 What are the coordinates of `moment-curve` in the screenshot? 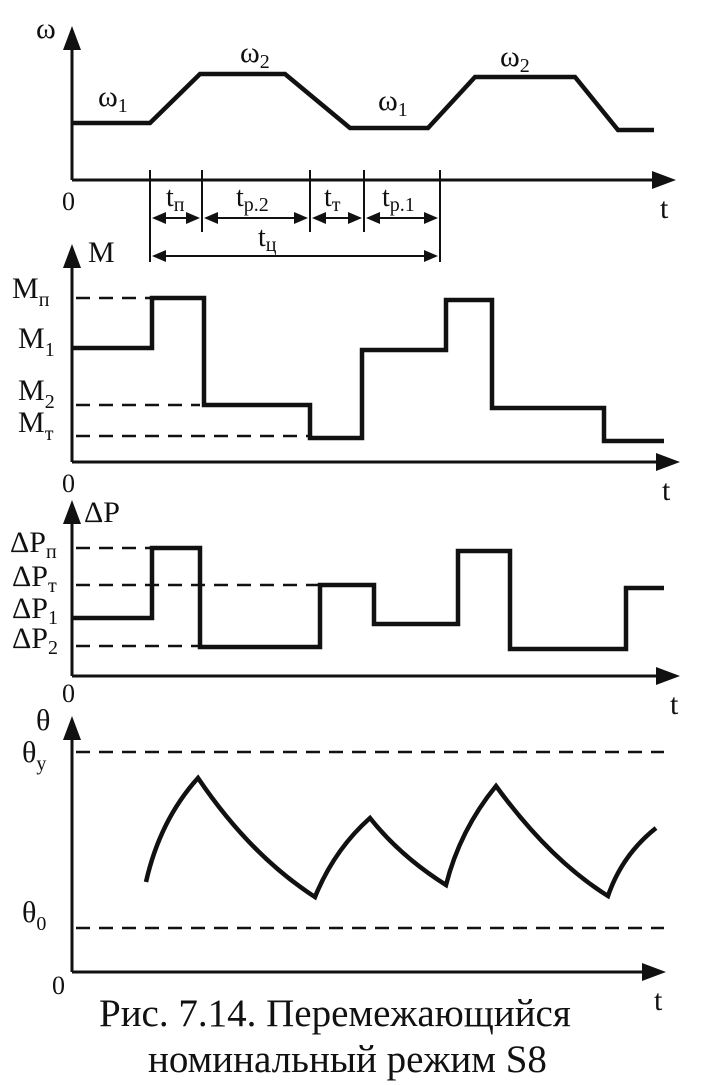 It's located at (368, 369).